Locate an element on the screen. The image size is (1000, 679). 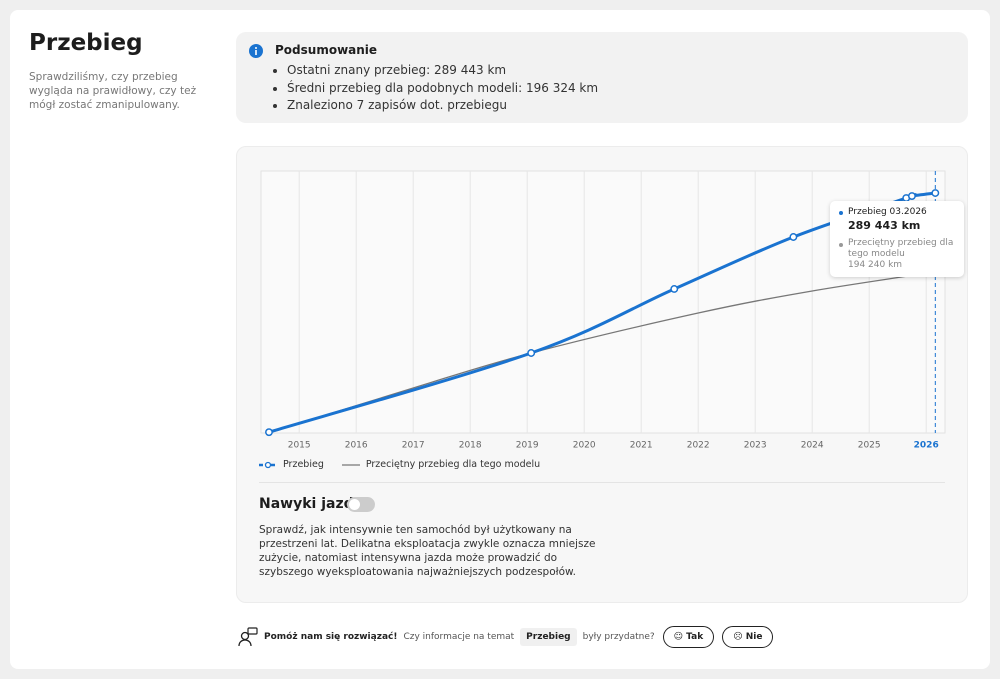
legend-marker is located at coordinates (268, 464).